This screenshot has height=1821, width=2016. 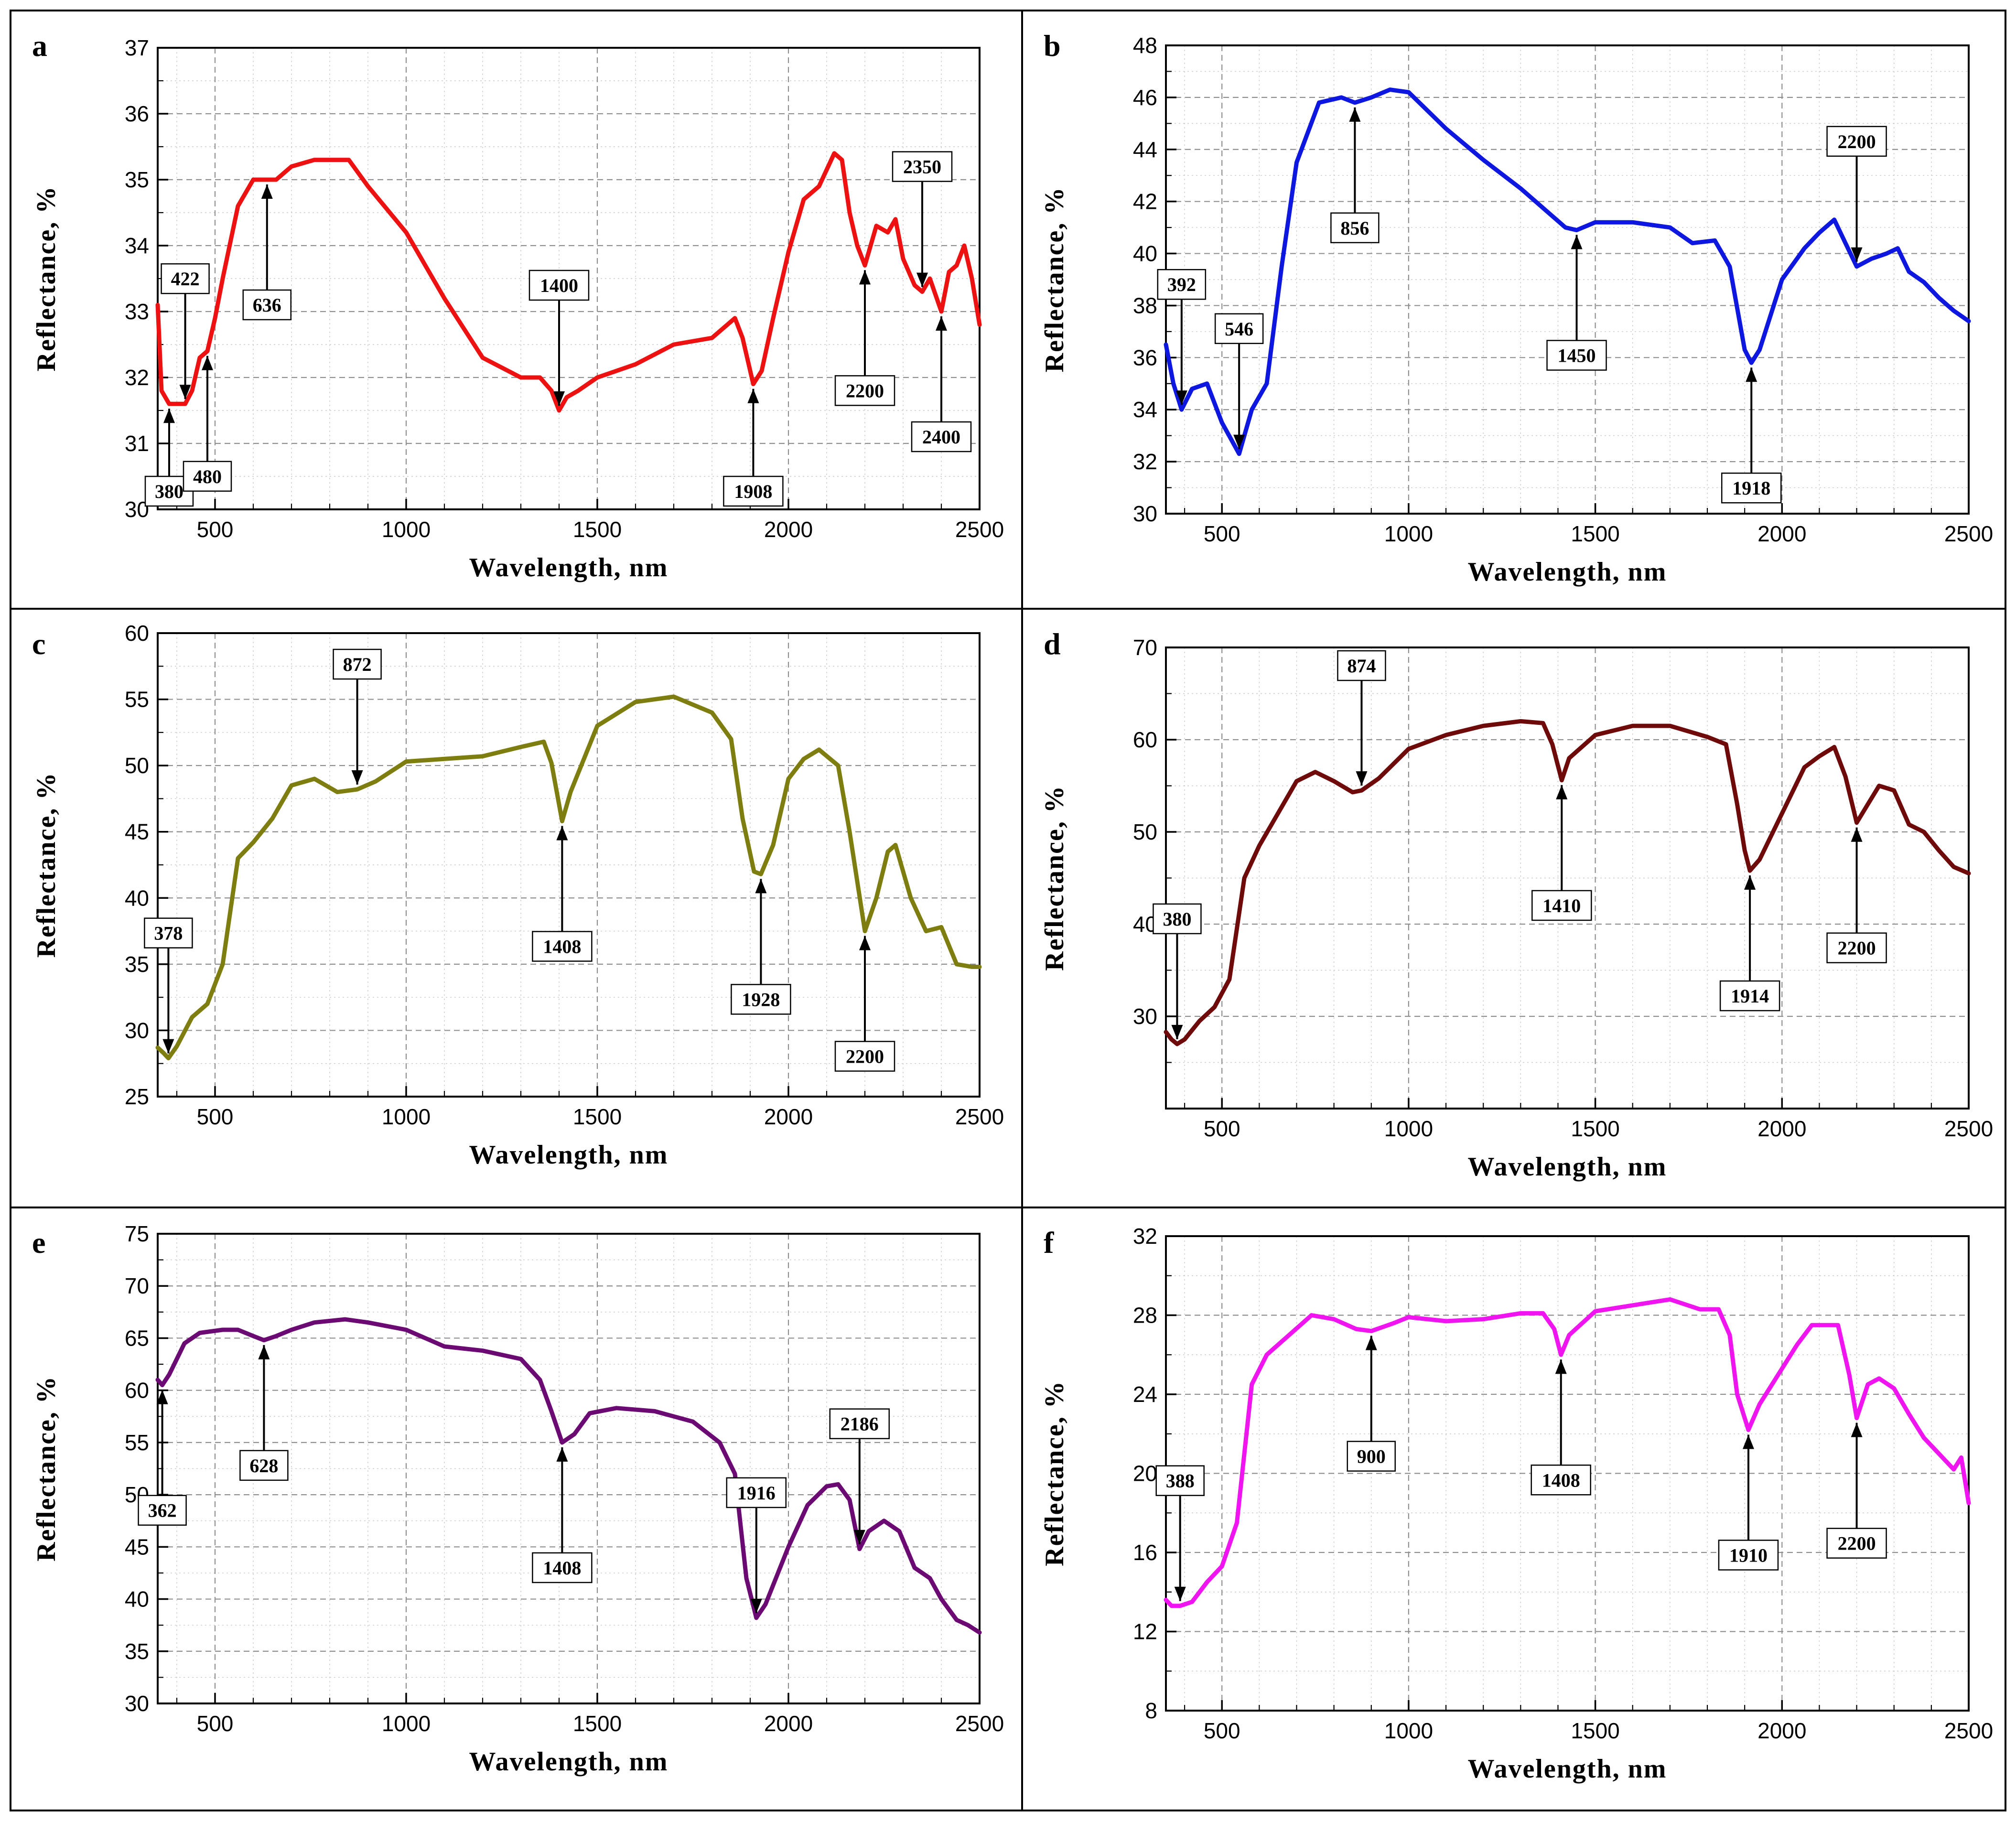 What do you see at coordinates (1145, 1473) in the screenshot?
I see `y-tick-label: 20` at bounding box center [1145, 1473].